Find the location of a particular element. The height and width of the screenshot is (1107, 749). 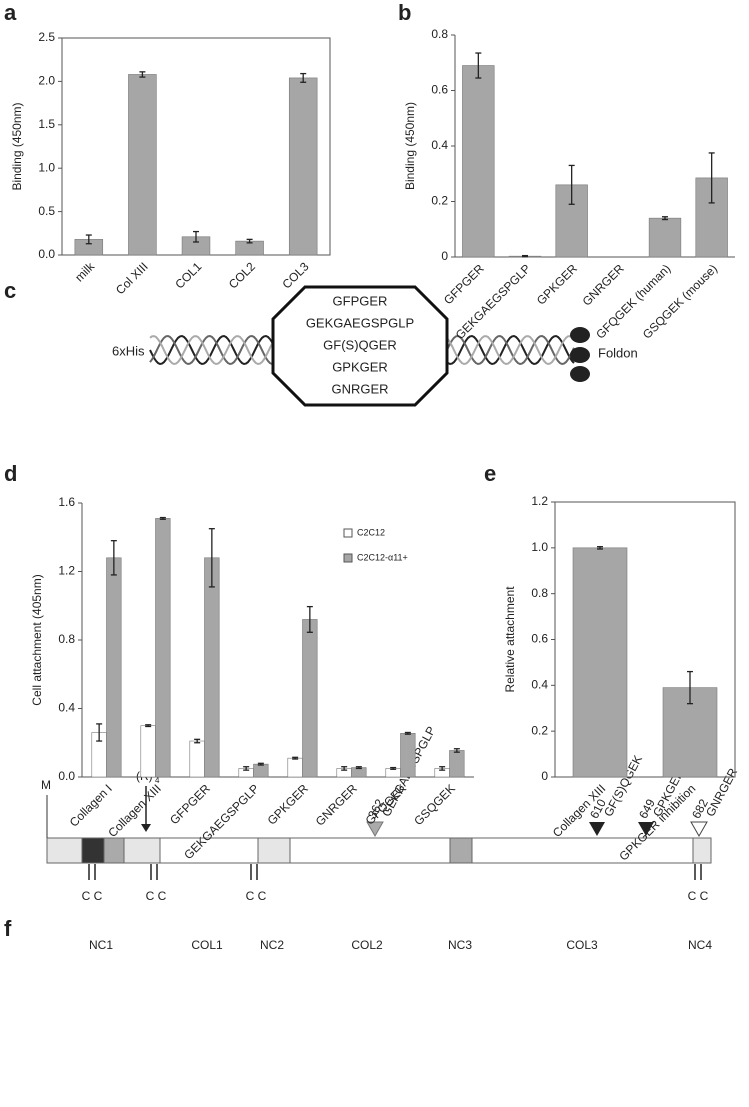

y-axis-label: Binding (450nm) is located at coordinates (17, 146).